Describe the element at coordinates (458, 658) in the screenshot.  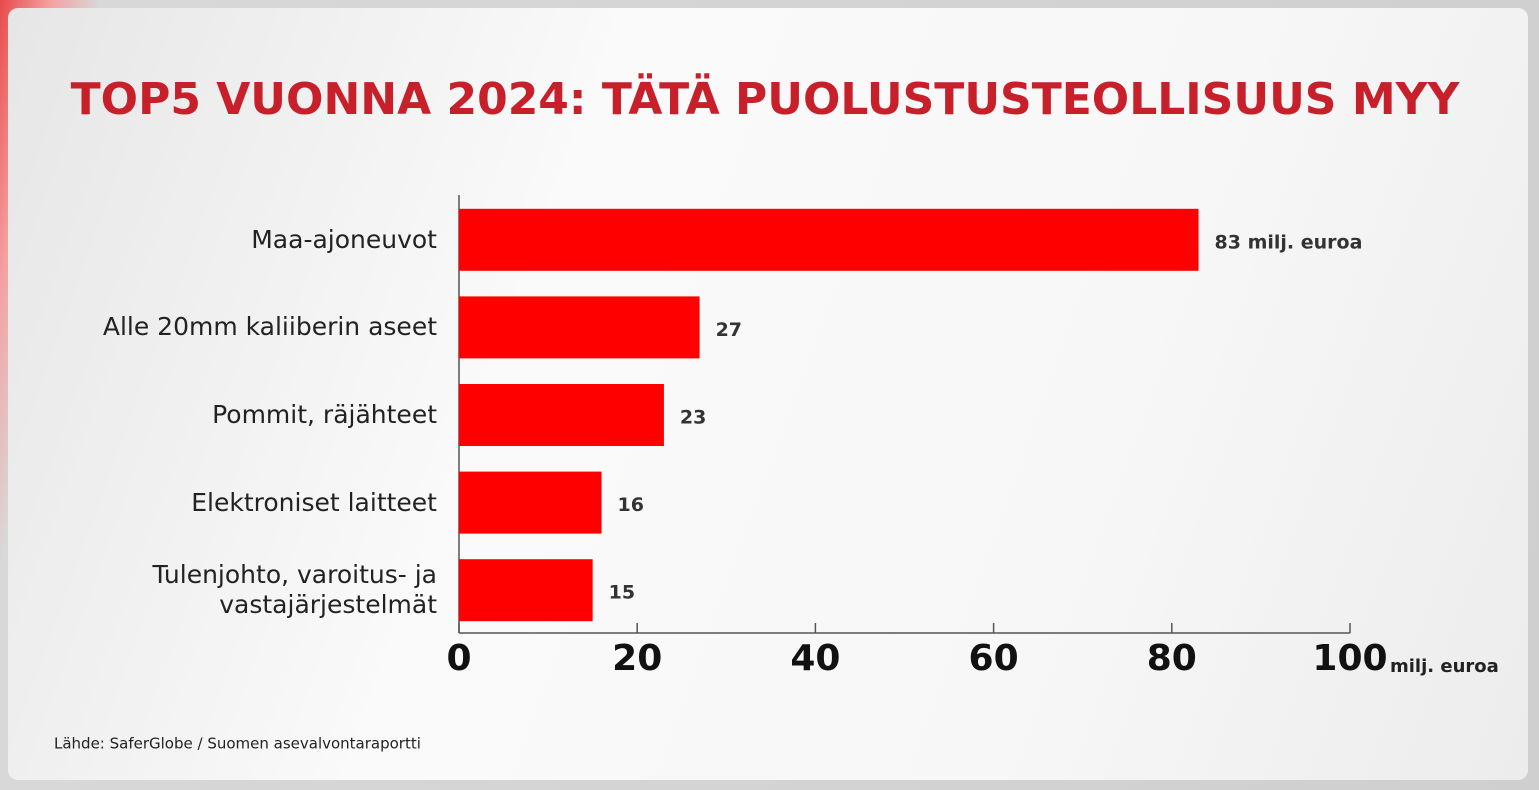
I see `x-tick-label: 0` at that location.